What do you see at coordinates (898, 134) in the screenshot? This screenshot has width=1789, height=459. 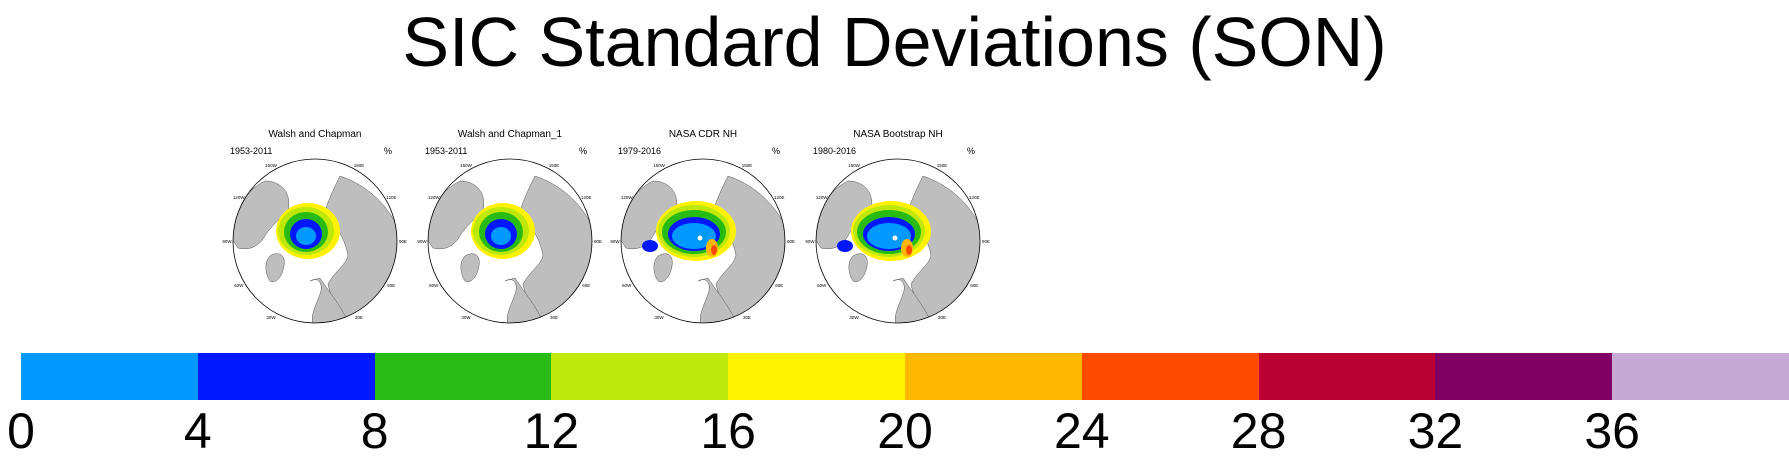 I see `panel-title: NASA Bootstrap NH` at bounding box center [898, 134].